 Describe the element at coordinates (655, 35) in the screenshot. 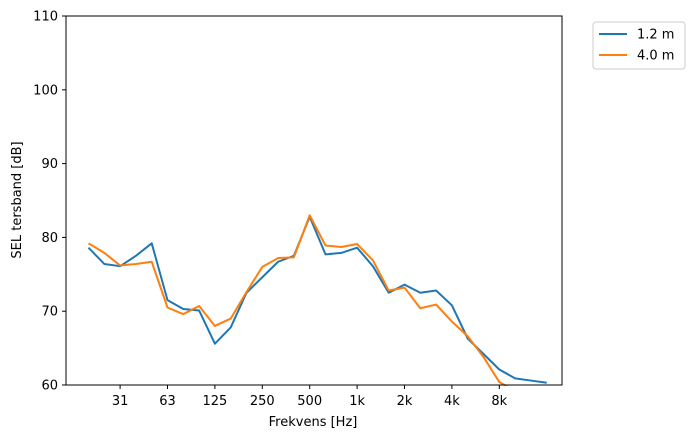

I see `legend-label-1: 1.2 m` at that location.